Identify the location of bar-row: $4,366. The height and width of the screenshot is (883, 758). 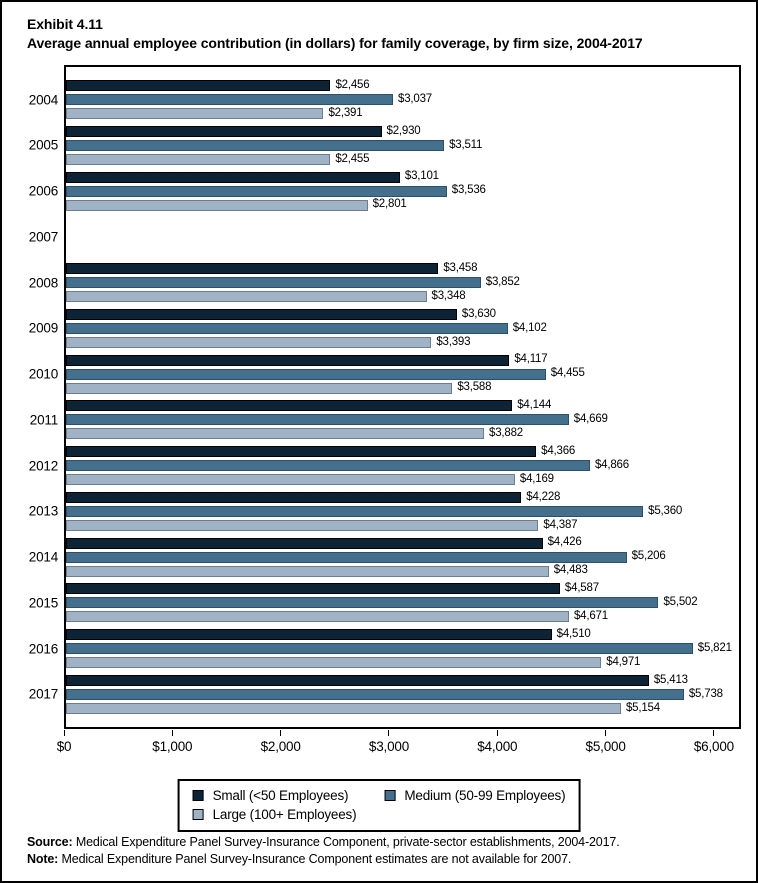
(402, 451).